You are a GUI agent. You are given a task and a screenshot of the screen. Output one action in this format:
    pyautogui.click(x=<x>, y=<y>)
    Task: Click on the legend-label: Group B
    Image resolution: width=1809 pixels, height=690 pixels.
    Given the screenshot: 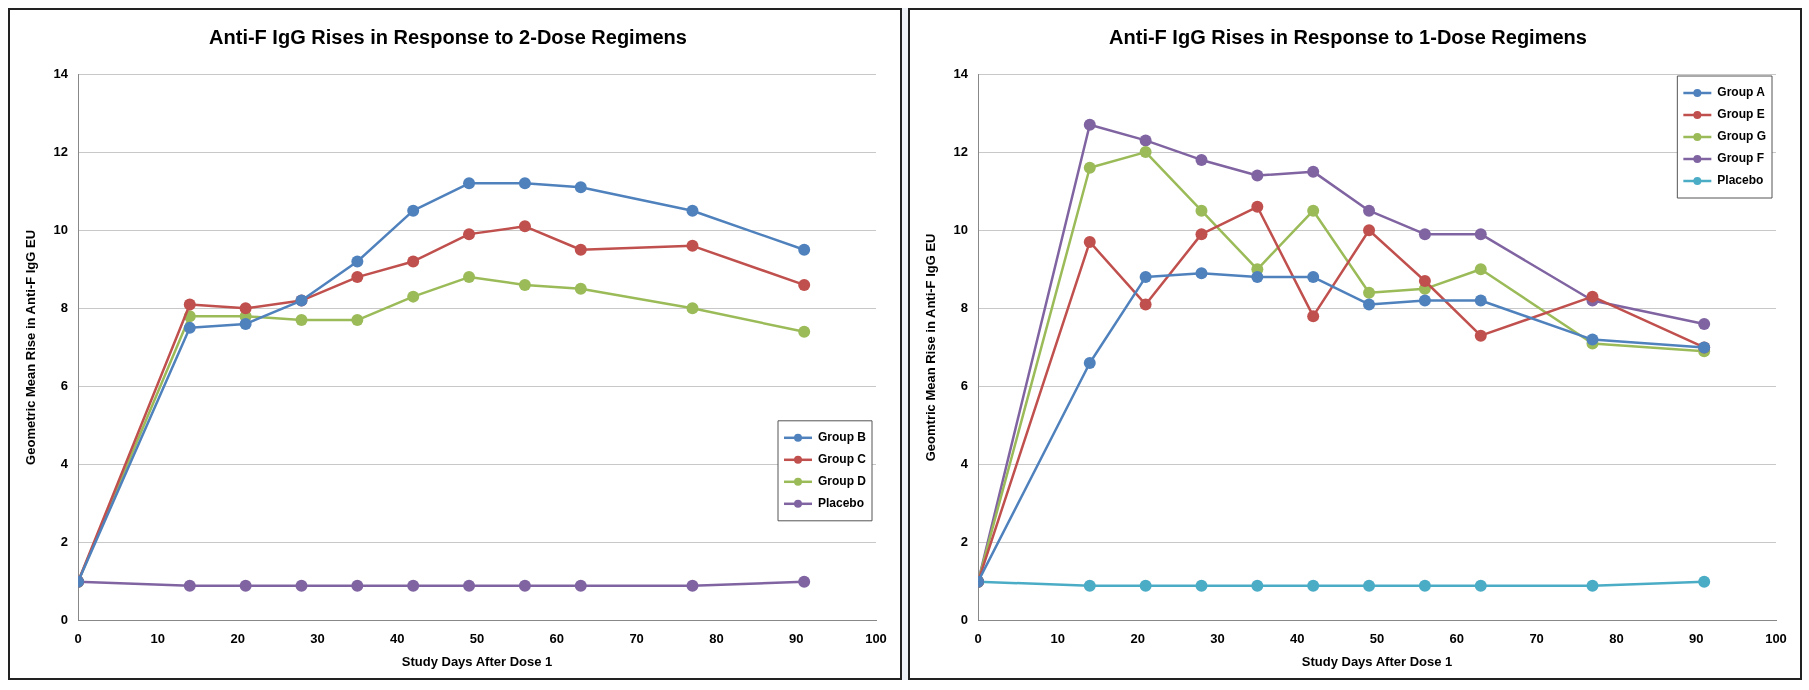 What is the action you would take?
    pyautogui.click(x=842, y=437)
    